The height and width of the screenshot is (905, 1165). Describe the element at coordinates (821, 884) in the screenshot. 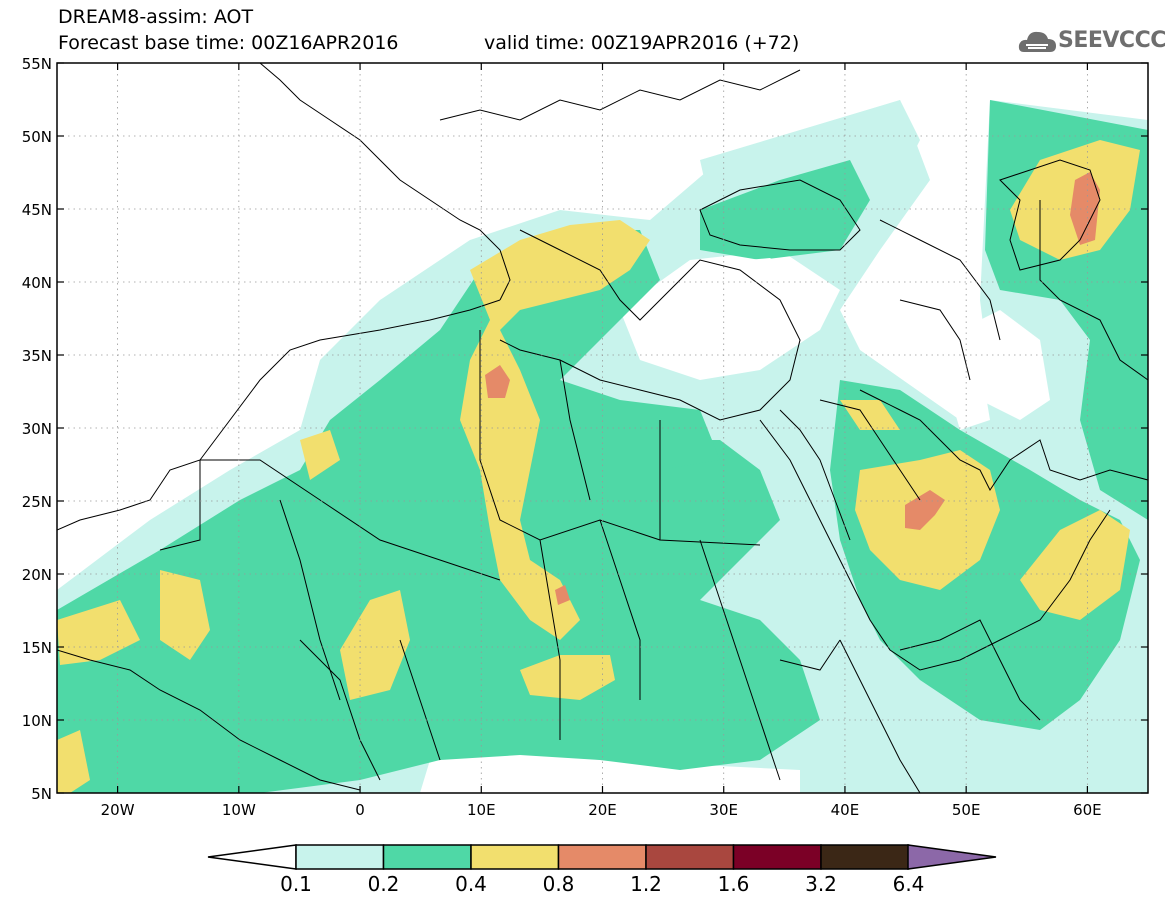

I see `colorbar-label: 3.2` at that location.